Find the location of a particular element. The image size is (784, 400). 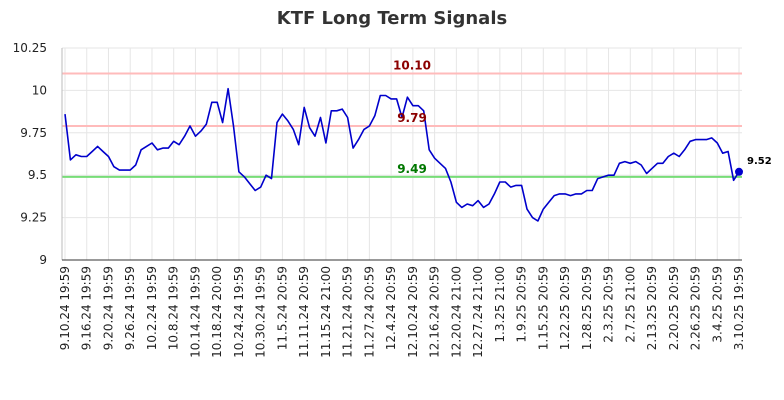

y-tick-label: 9.75 is located at coordinates (33, 133).